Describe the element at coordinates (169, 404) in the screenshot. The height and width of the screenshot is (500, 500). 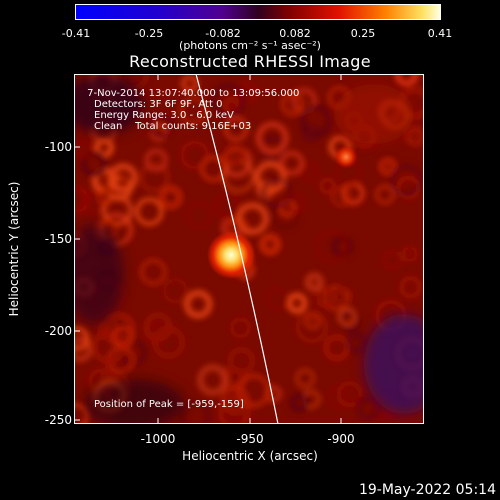
I see `peak-position-text: Position of Peak = [-959,-159]` at that location.